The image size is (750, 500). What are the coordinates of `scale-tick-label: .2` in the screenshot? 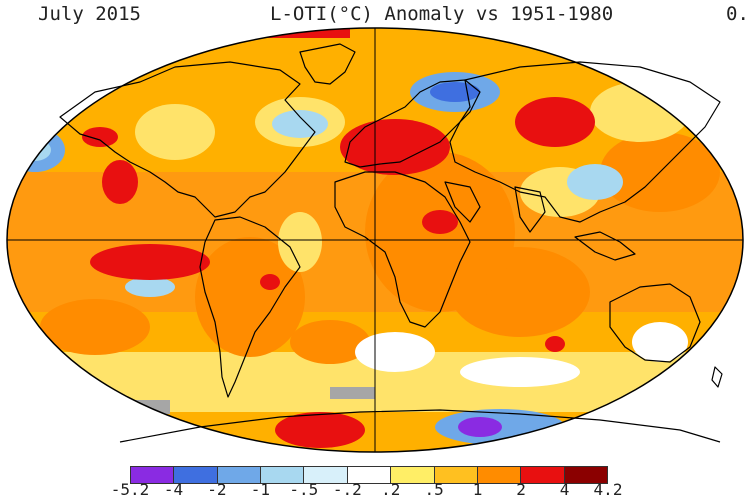 It's located at (391, 489).